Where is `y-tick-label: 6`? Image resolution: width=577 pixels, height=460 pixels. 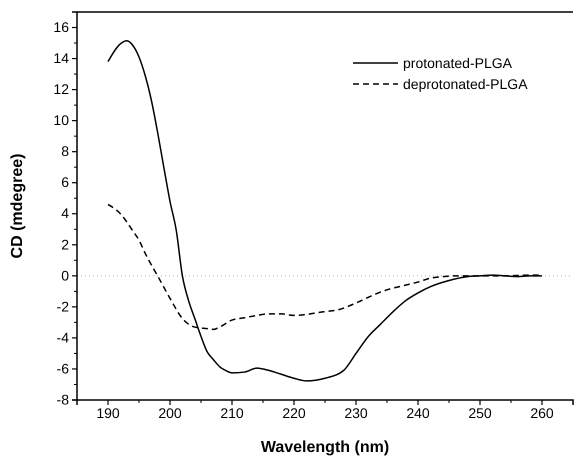
y-tick-label: 6 is located at coordinates (65, 182).